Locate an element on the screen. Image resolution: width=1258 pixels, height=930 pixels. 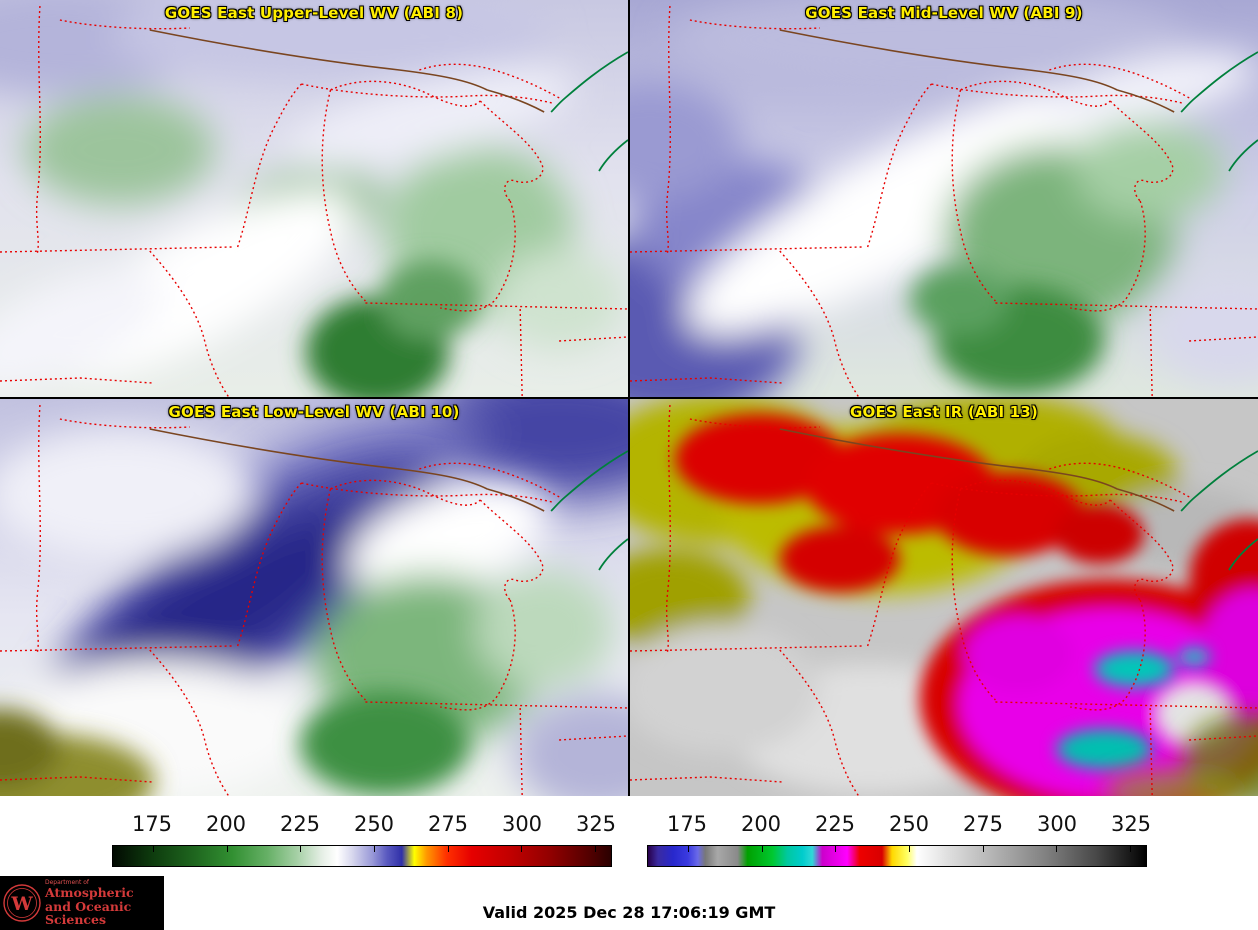
ir-colorbar-gradient is located at coordinates (897, 856).